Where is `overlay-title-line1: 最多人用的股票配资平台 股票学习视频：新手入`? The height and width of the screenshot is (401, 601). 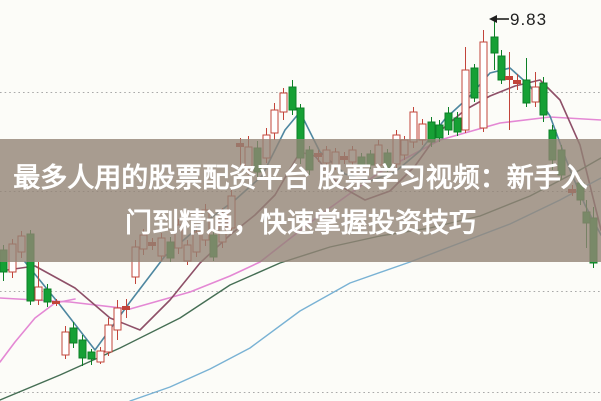
overlay-title-line1: 最多人用的股票配资平台 股票学习视频：新手入 is located at coordinates (300, 177).